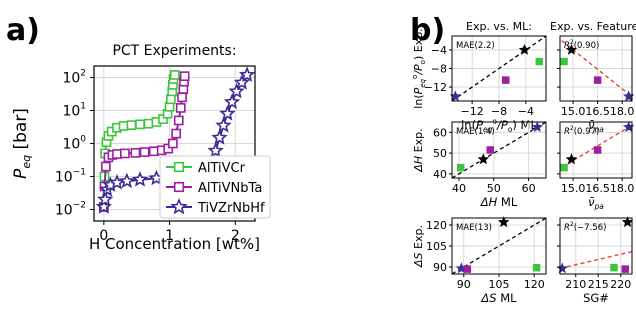  What do you see at coordinates (464, 284) in the screenshot?
I see `x-tick-label: 90` at bounding box center [464, 284].